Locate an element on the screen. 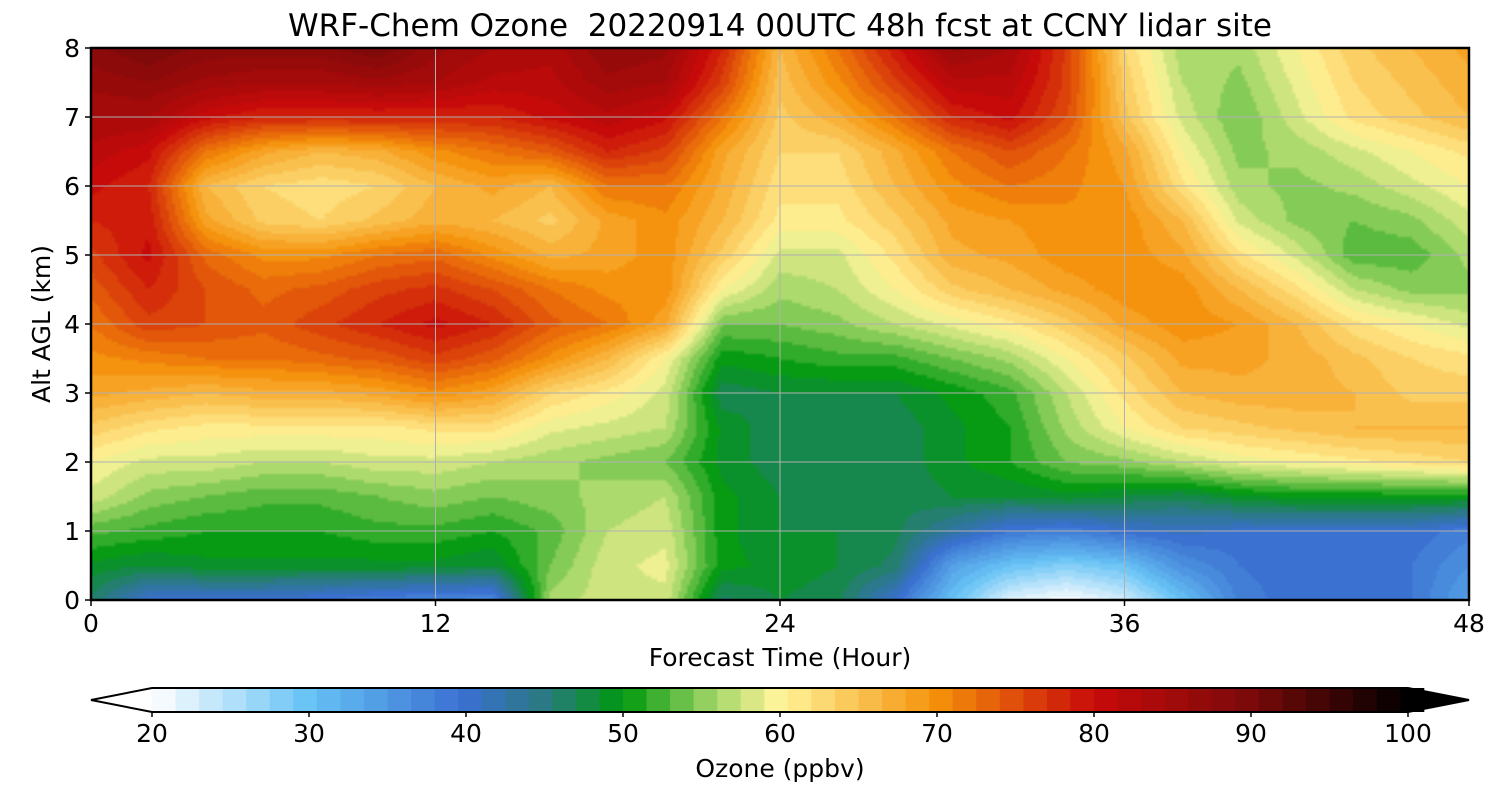  colorbar-label: Ozone (ppbv) is located at coordinates (779, 768).